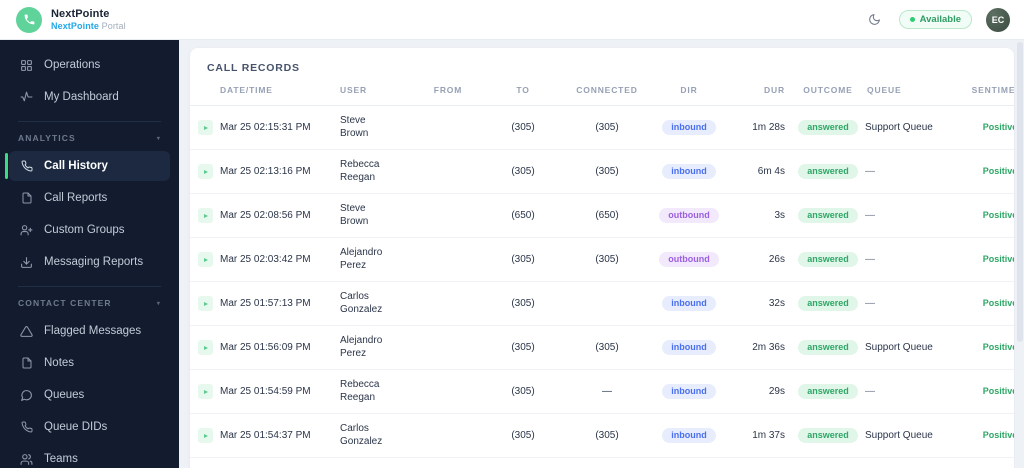  What do you see at coordinates (158, 138) in the screenshot?
I see `chevron-down-icon: ▾` at bounding box center [158, 138].